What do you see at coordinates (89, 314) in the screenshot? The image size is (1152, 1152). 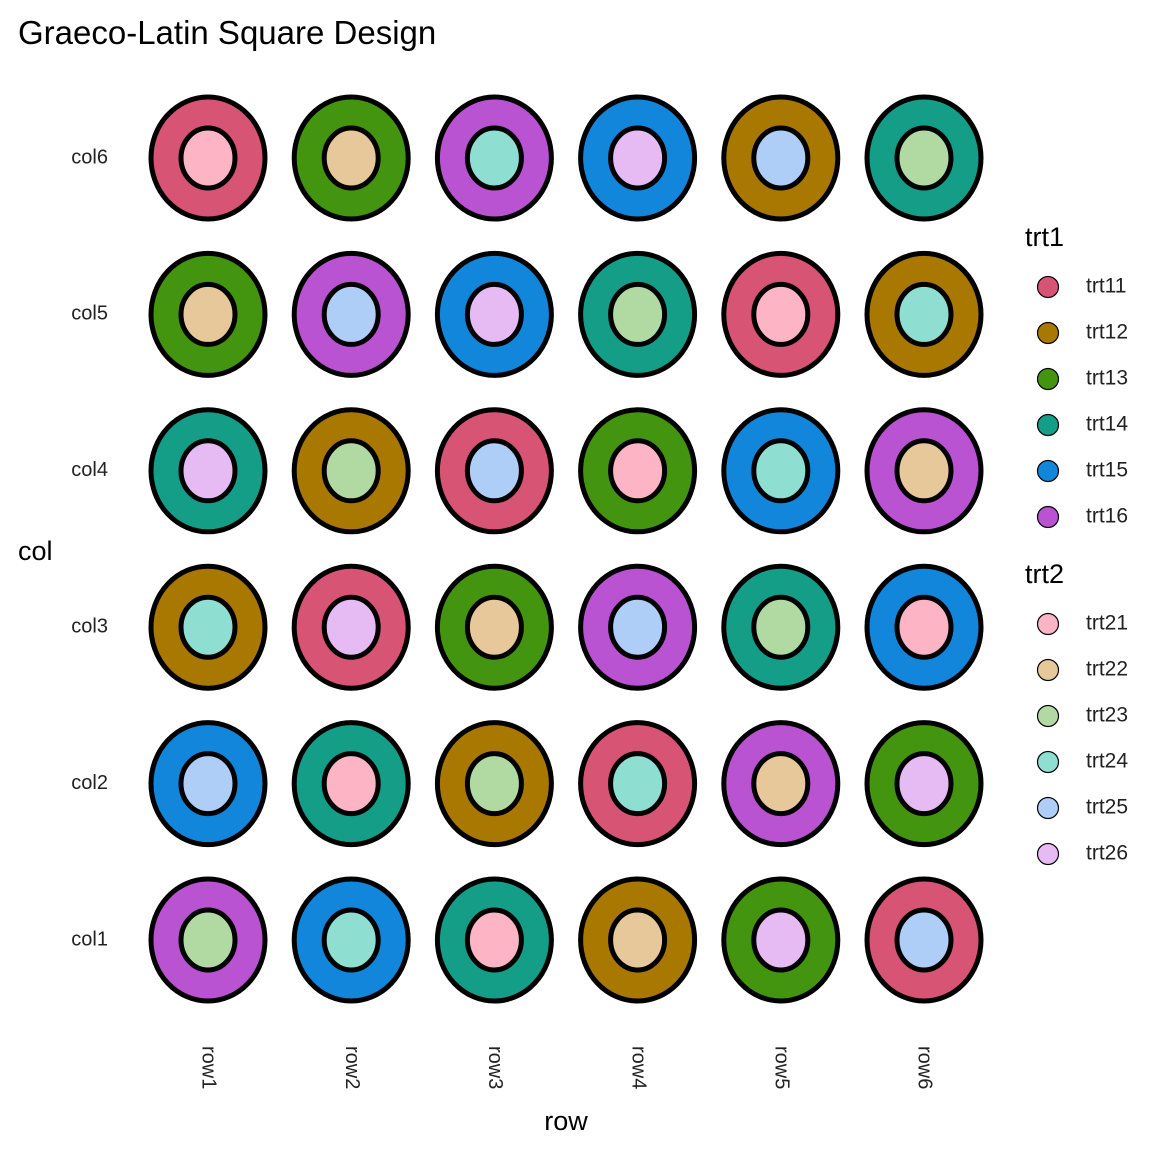 I see `y-tick-label: col5` at bounding box center [89, 314].